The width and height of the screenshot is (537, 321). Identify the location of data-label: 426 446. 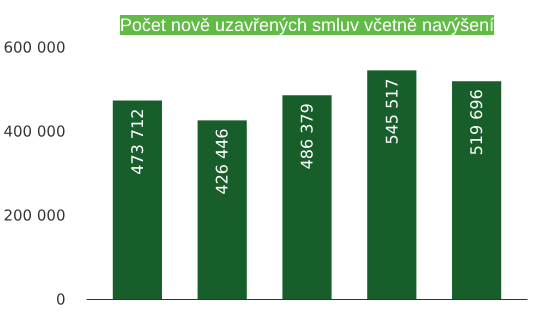
(222, 161).